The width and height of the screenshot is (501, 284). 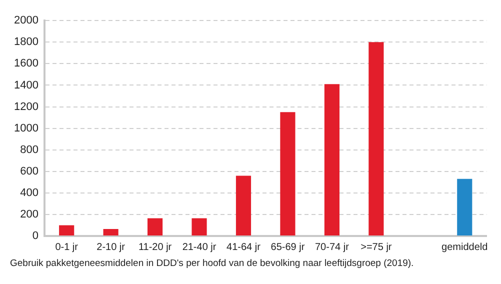 I want to click on y-tick-label: 1600, so click(x=26, y=64).